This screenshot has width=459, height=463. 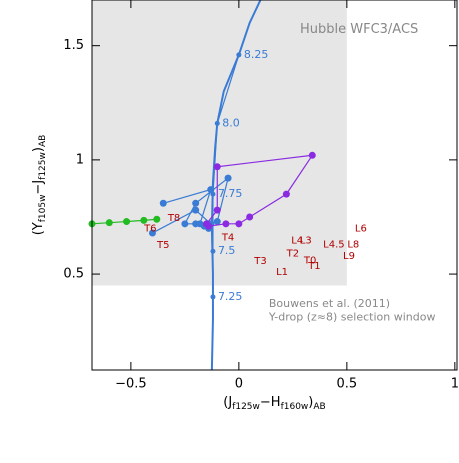 I want to click on annotation: Hubble WFC3/ACS, so click(x=359, y=29).